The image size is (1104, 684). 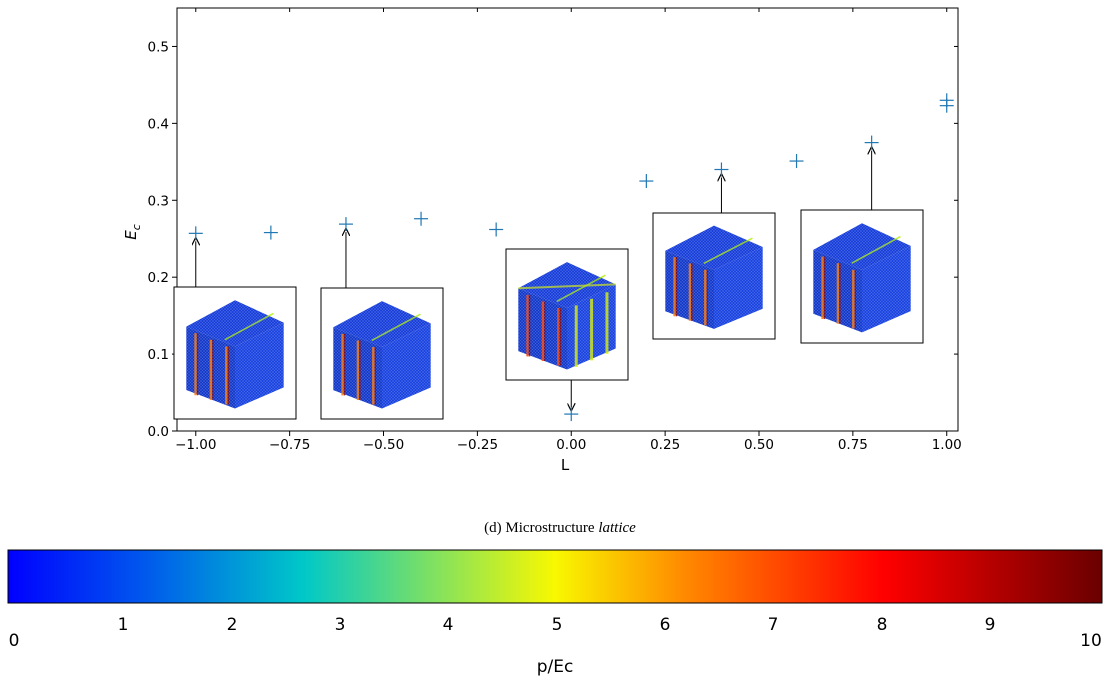 What do you see at coordinates (158, 432) in the screenshot?
I see `y-tick-label: 0.0` at bounding box center [158, 432].